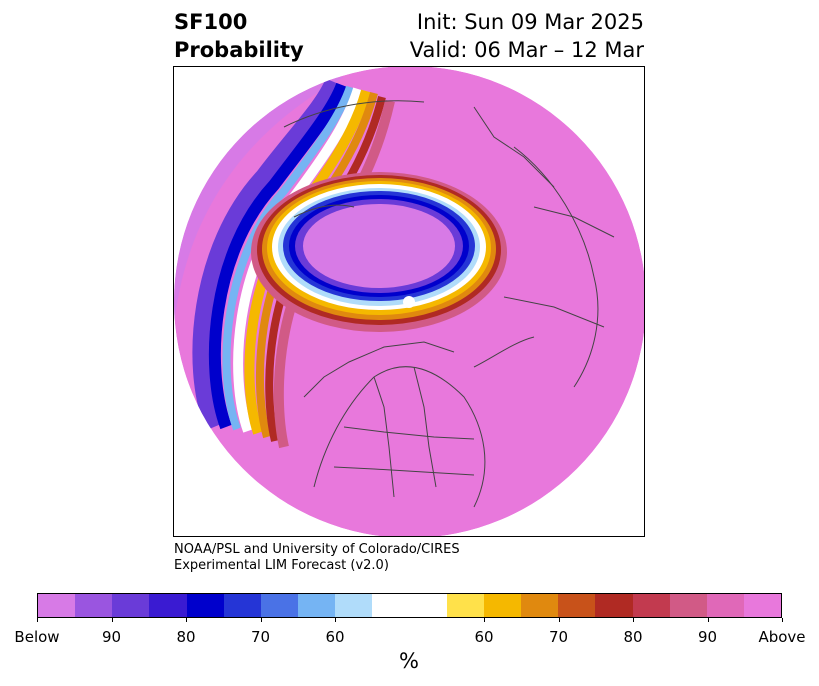 The width and height of the screenshot is (819, 686). What do you see at coordinates (288, 258) in the screenshot?
I see `west-band-lightblue` at bounding box center [288, 258].